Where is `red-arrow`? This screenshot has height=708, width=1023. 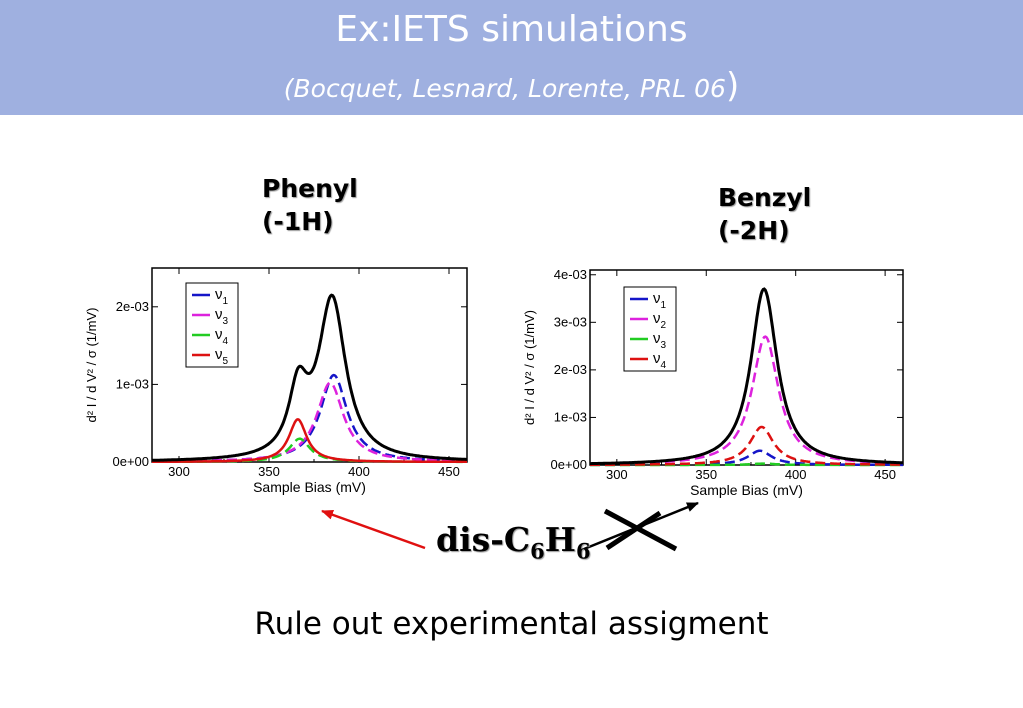
red-arrow is located at coordinates (373, 529).